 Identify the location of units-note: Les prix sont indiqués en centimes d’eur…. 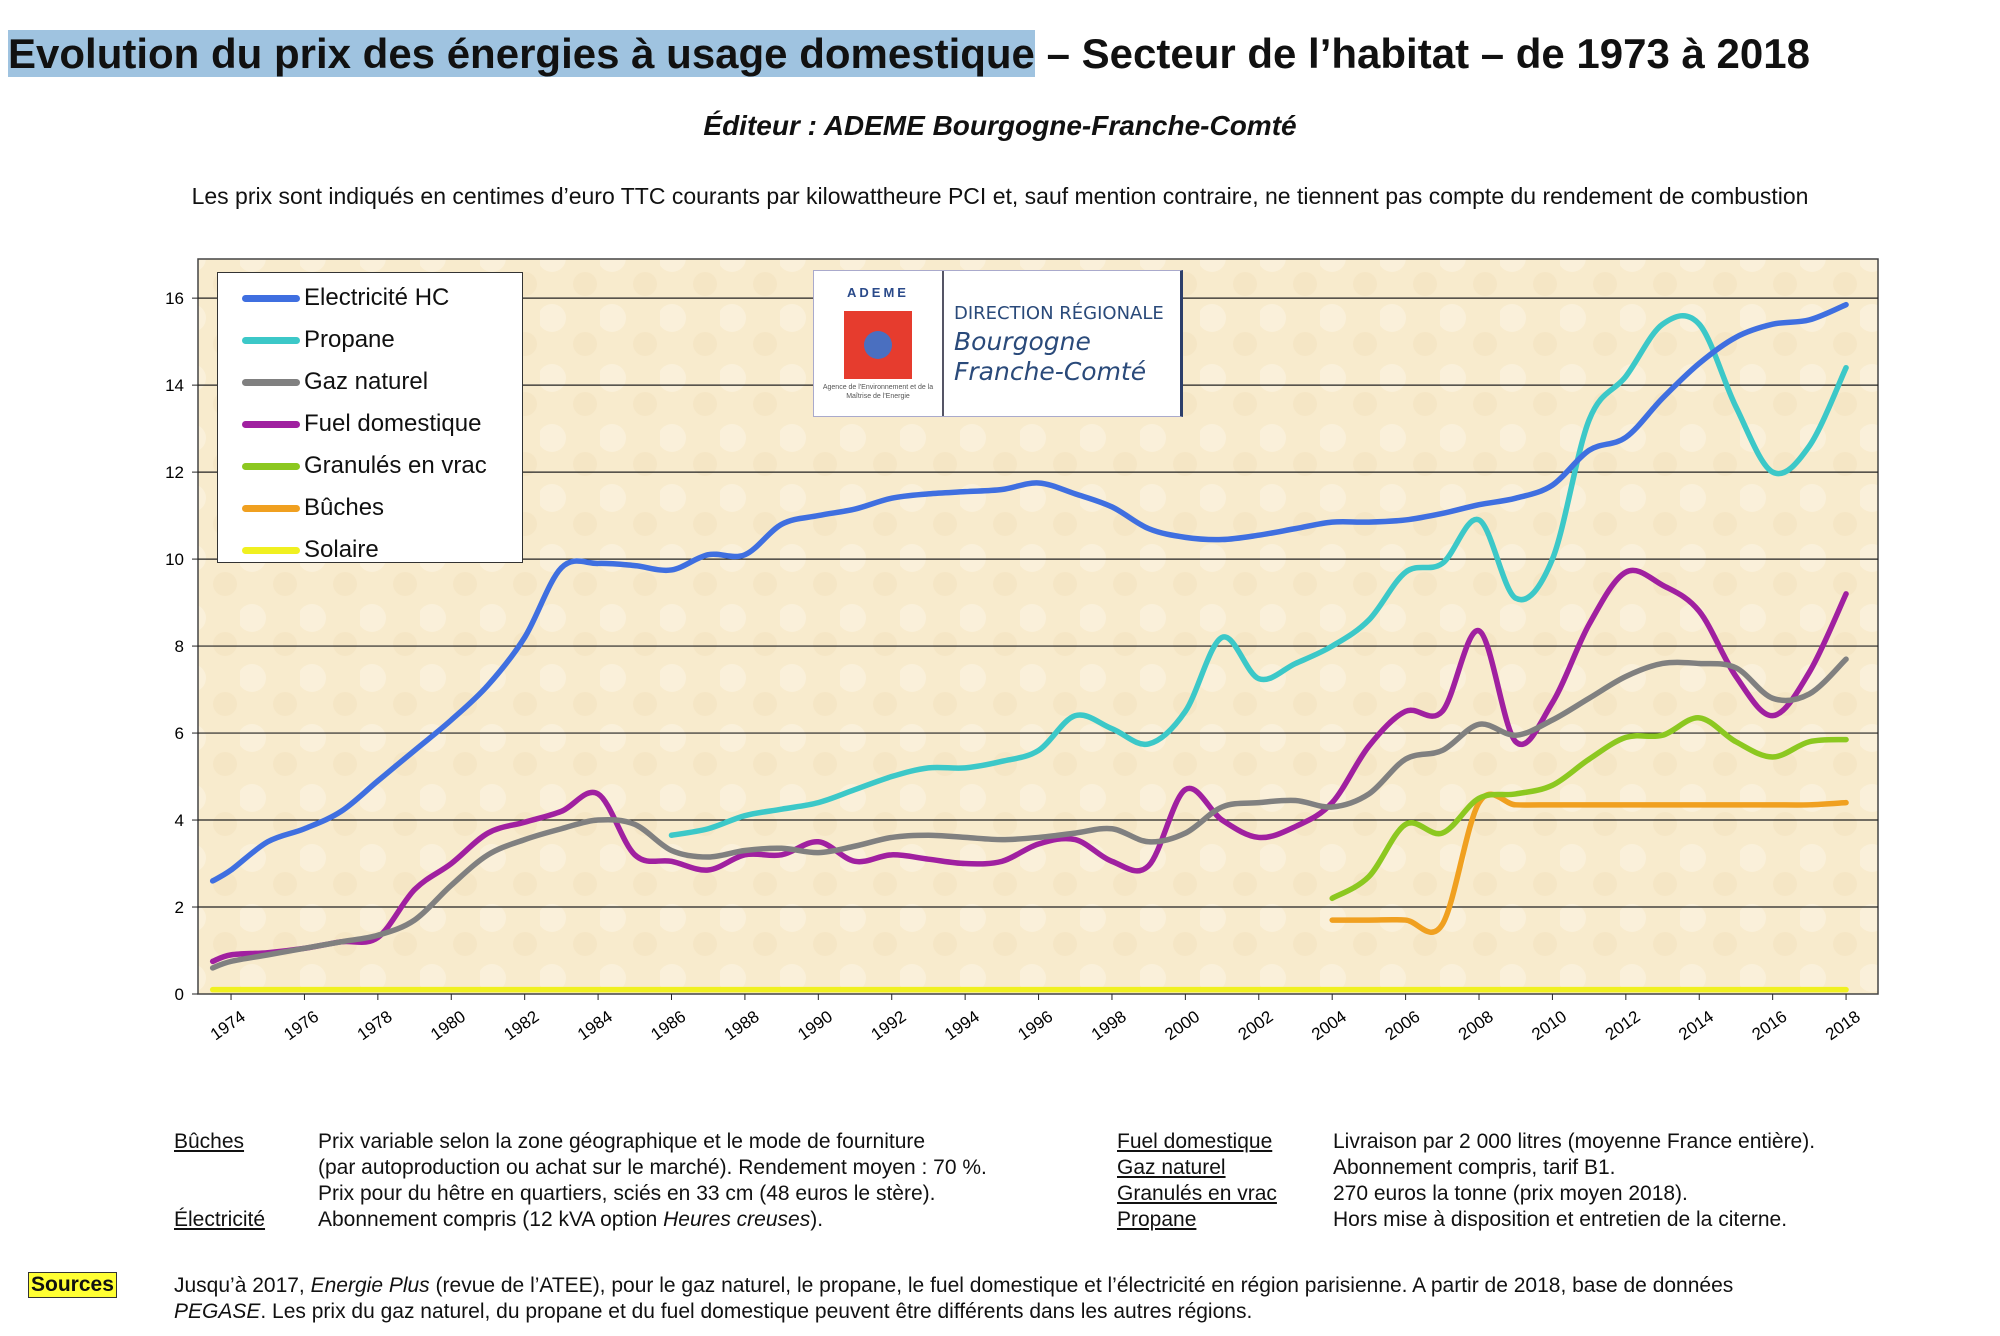
(1000, 196).